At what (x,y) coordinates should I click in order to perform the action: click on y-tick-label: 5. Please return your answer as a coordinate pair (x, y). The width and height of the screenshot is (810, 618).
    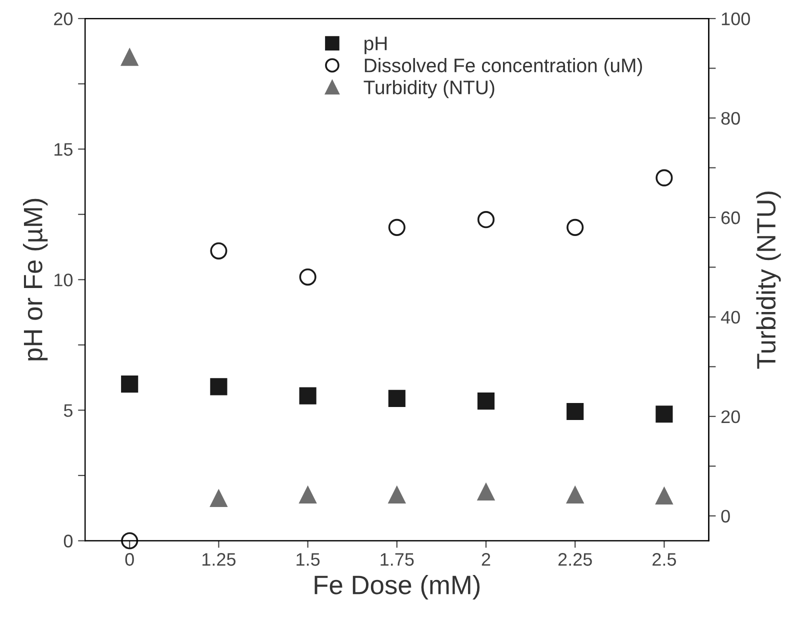
    Looking at the image, I should click on (68, 410).